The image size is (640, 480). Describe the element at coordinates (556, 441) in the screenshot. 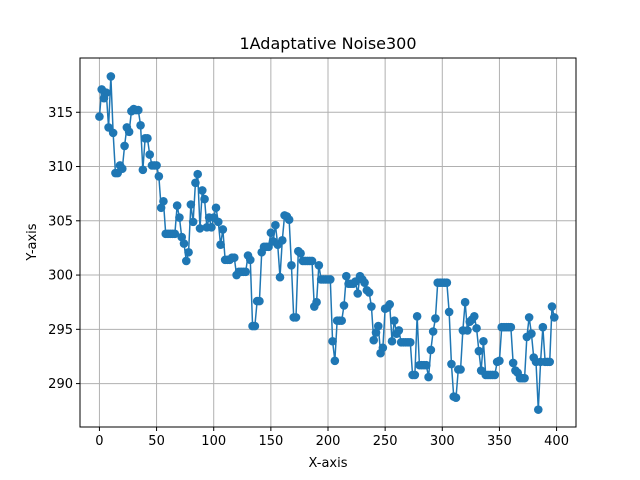

I see `x-tick-label: 400` at that location.